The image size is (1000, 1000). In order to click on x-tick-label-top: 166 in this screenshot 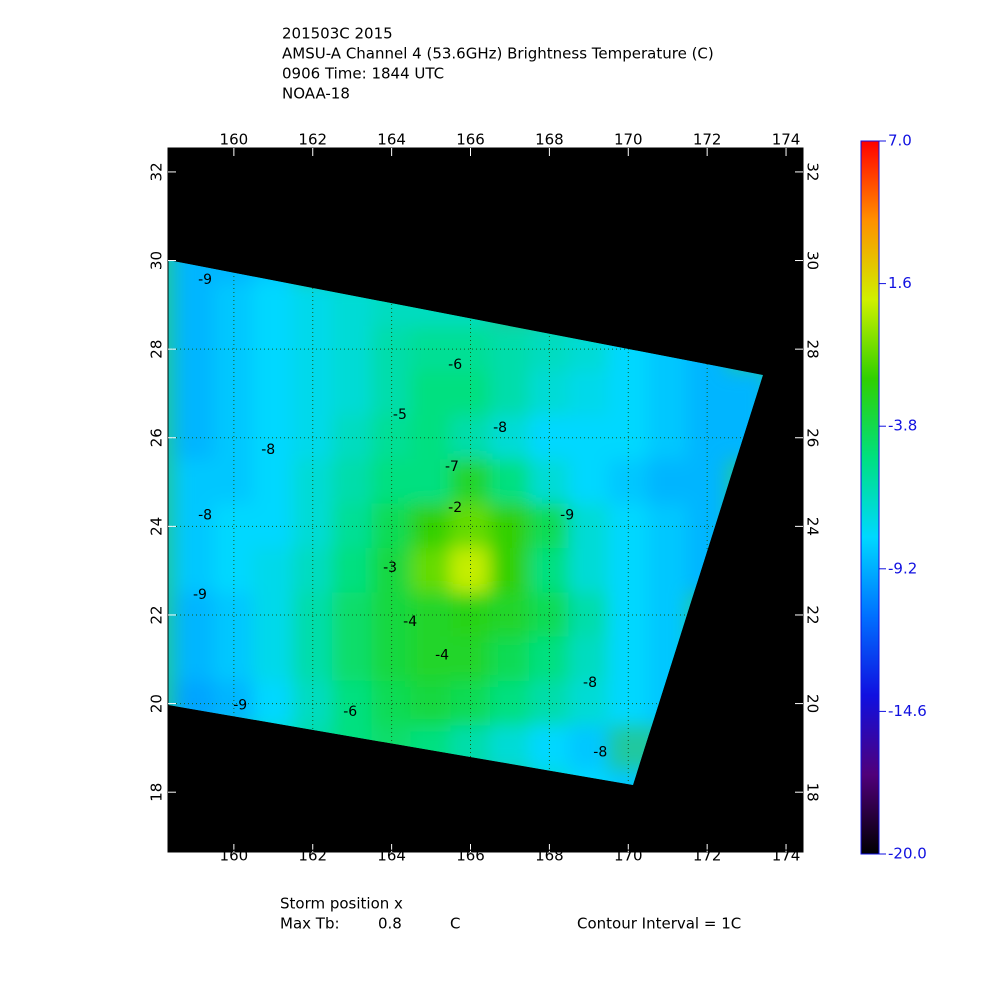, I will do `click(470, 140)`.